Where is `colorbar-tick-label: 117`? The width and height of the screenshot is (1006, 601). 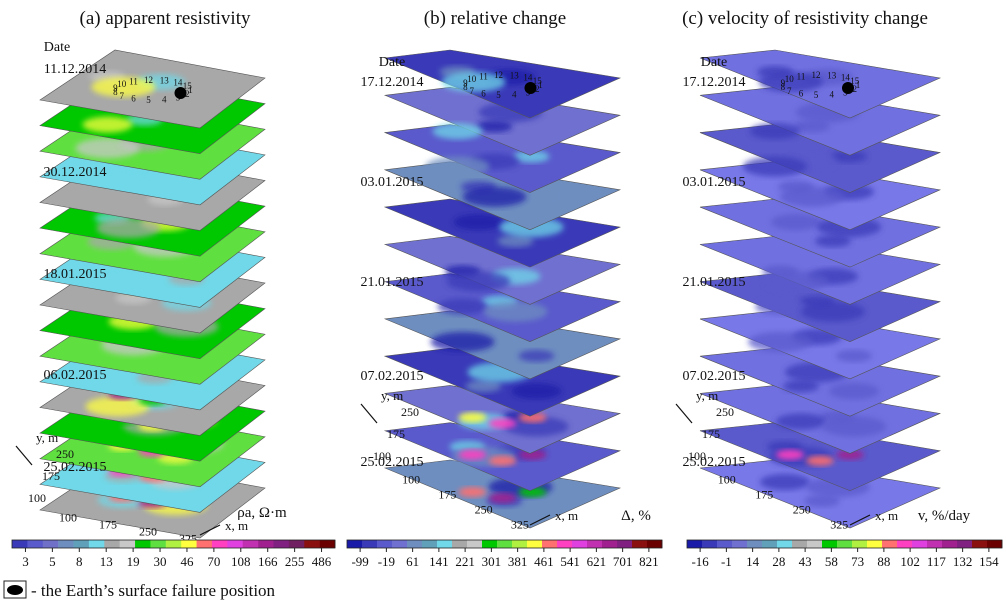
colorbar-tick-label: 117 is located at coordinates (937, 561).